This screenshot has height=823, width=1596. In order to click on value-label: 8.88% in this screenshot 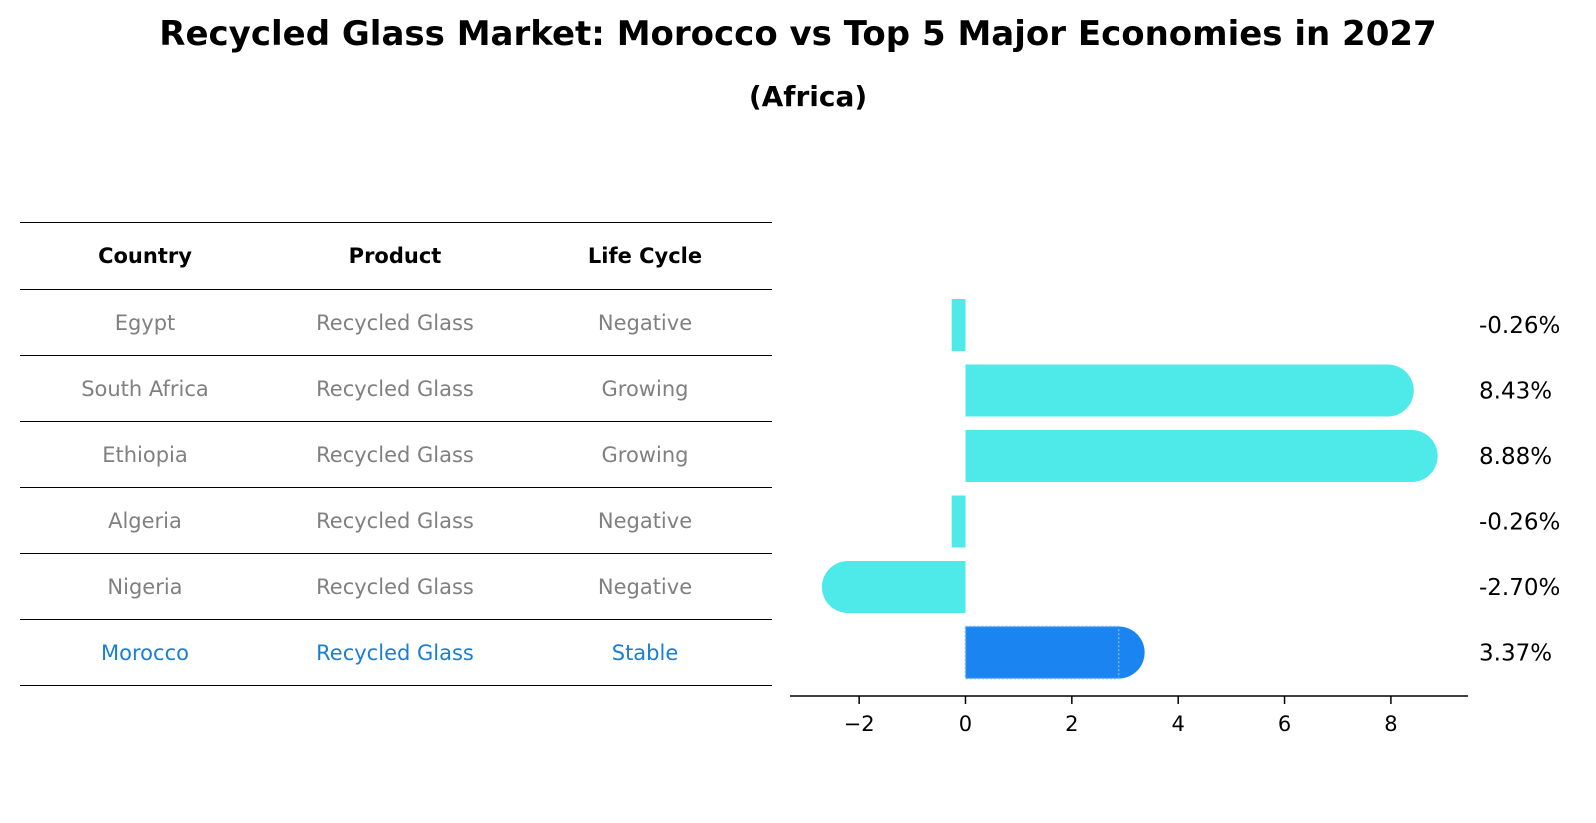, I will do `click(1515, 457)`.